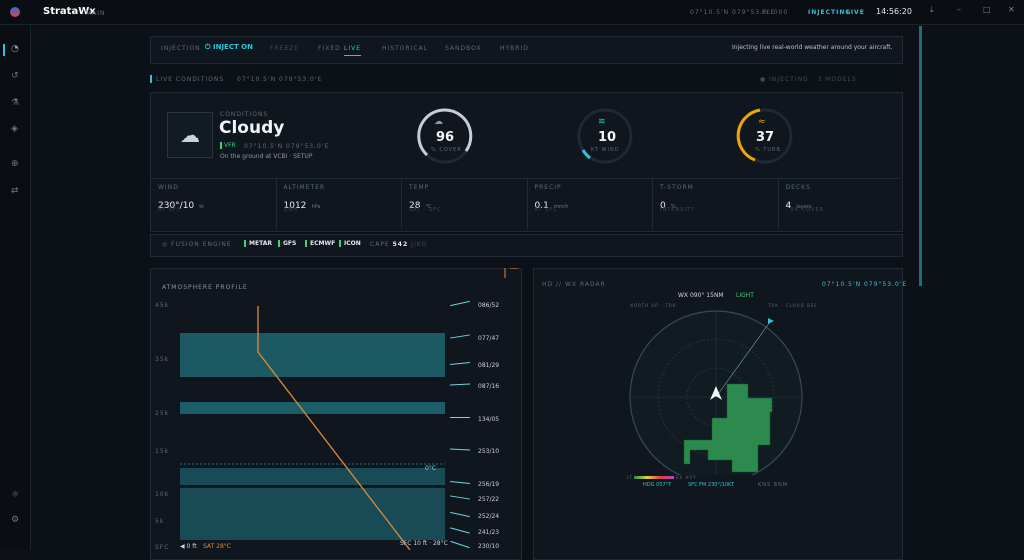  What do you see at coordinates (329, 48) in the screenshot?
I see `mode-fixed: FIXED` at bounding box center [329, 48].